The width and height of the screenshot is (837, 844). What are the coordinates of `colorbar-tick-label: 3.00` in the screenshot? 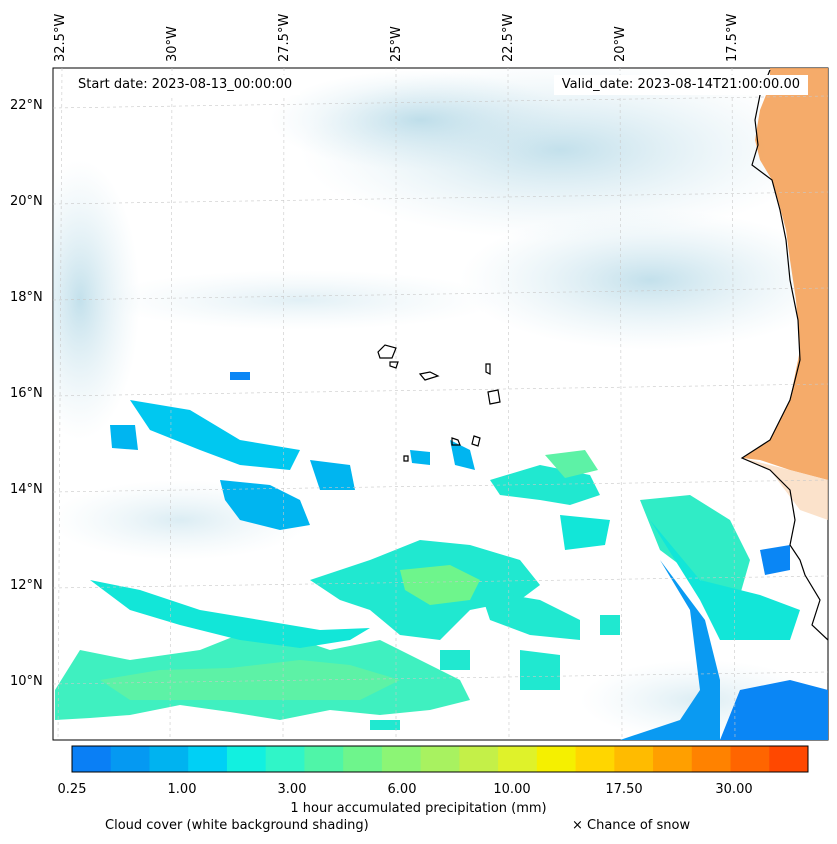 It's located at (292, 789).